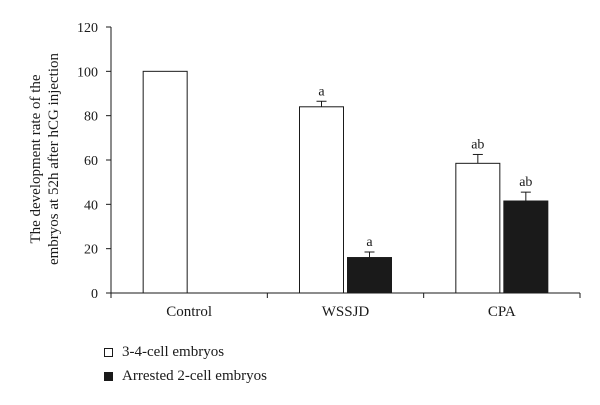 This screenshot has width=600, height=405. I want to click on y-axis-title-line-2: embryos at 52h after hCG injection, so click(54, 158).